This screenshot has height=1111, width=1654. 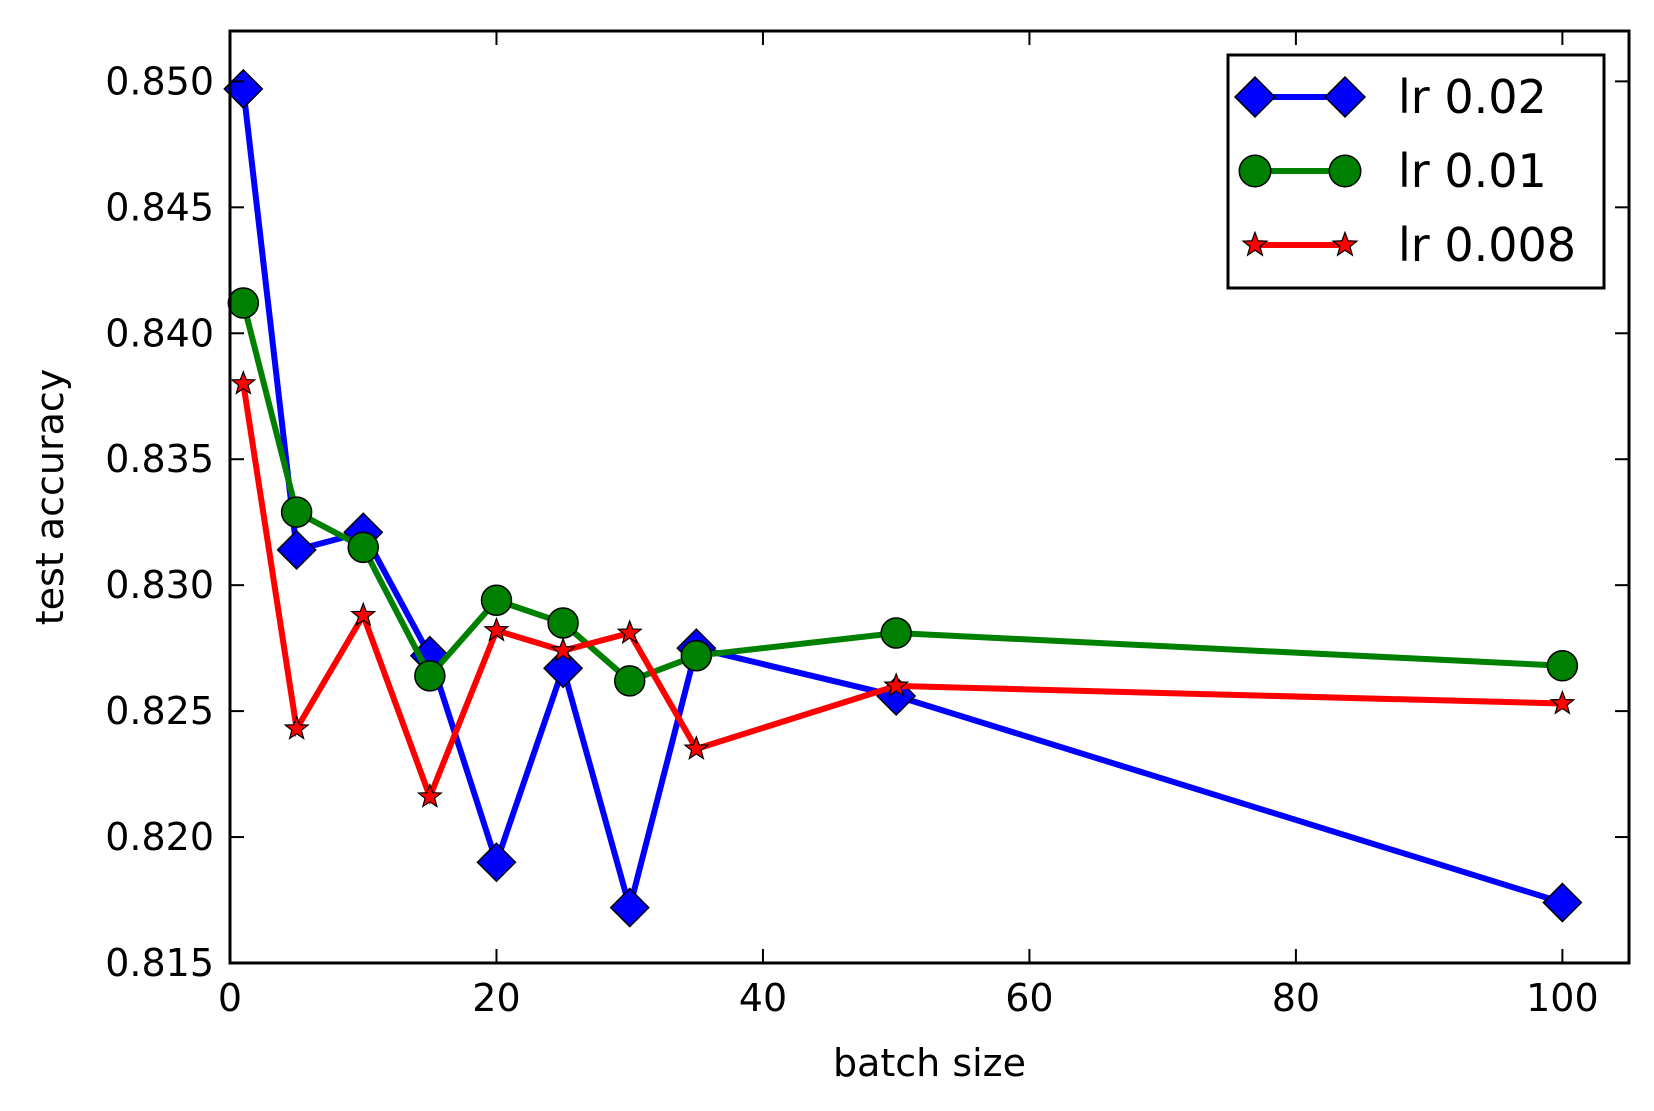 I want to click on legend-item: lr 0.02, so click(x=1390, y=97).